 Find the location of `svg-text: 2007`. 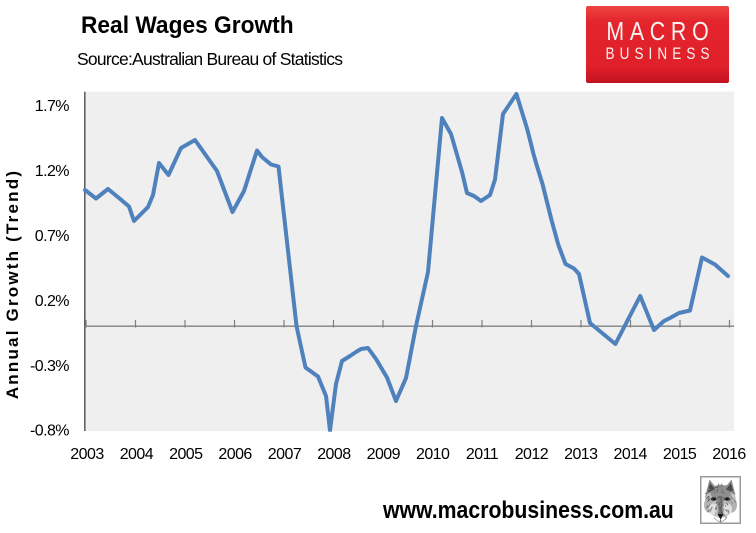

svg-text: 2007 is located at coordinates (285, 454).